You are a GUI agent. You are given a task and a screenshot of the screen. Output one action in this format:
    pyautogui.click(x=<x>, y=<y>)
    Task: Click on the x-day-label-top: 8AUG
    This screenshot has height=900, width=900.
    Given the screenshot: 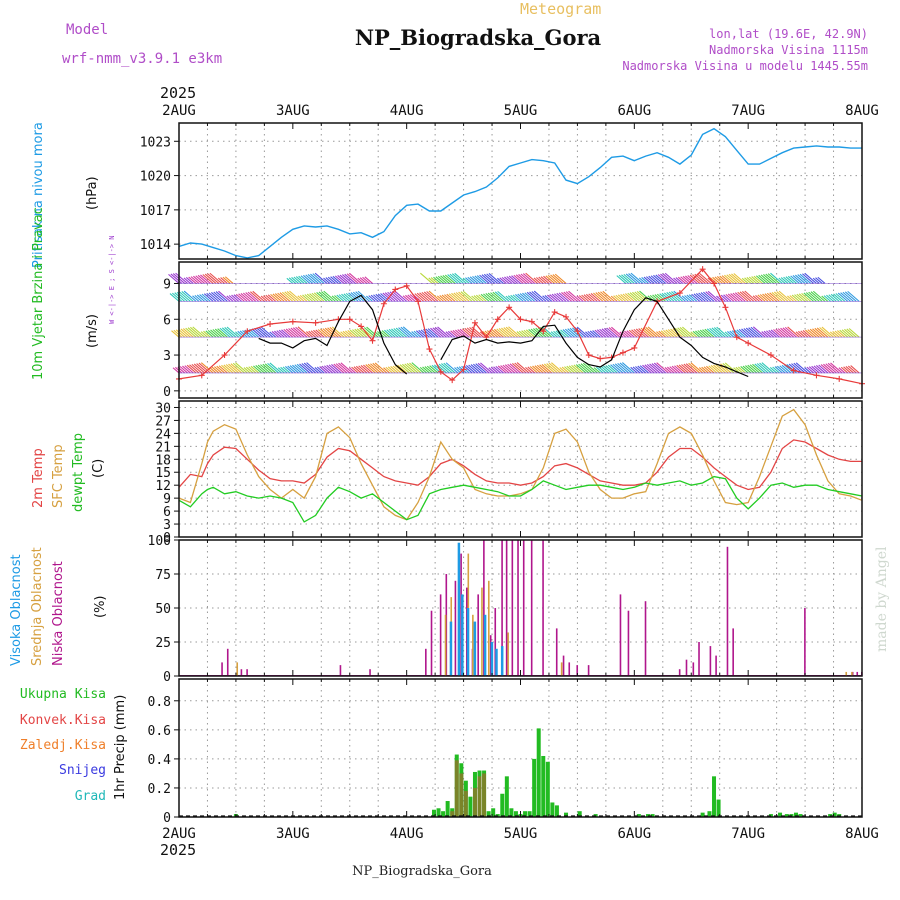 What is the action you would take?
    pyautogui.click(x=862, y=111)
    